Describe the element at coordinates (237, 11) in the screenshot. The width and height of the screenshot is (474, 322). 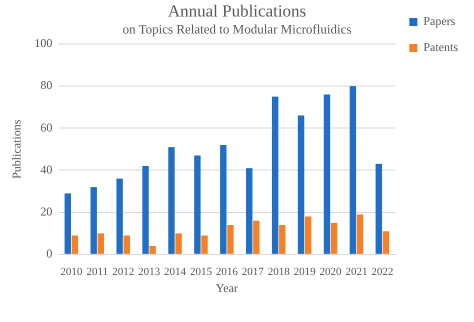
I see `chart-title: Annual Publications` at that location.